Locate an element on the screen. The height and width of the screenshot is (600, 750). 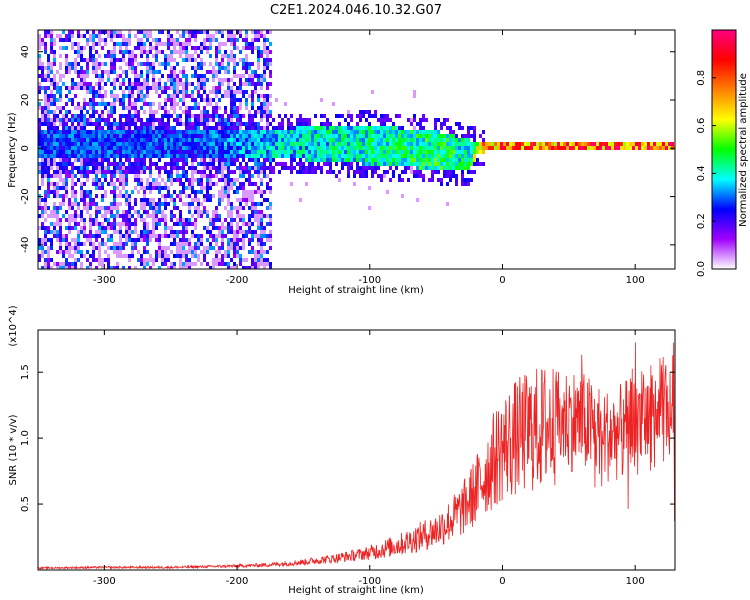
colorbar-ticks: 0.00.20.40.60.8 is located at coordinates (706, 173).